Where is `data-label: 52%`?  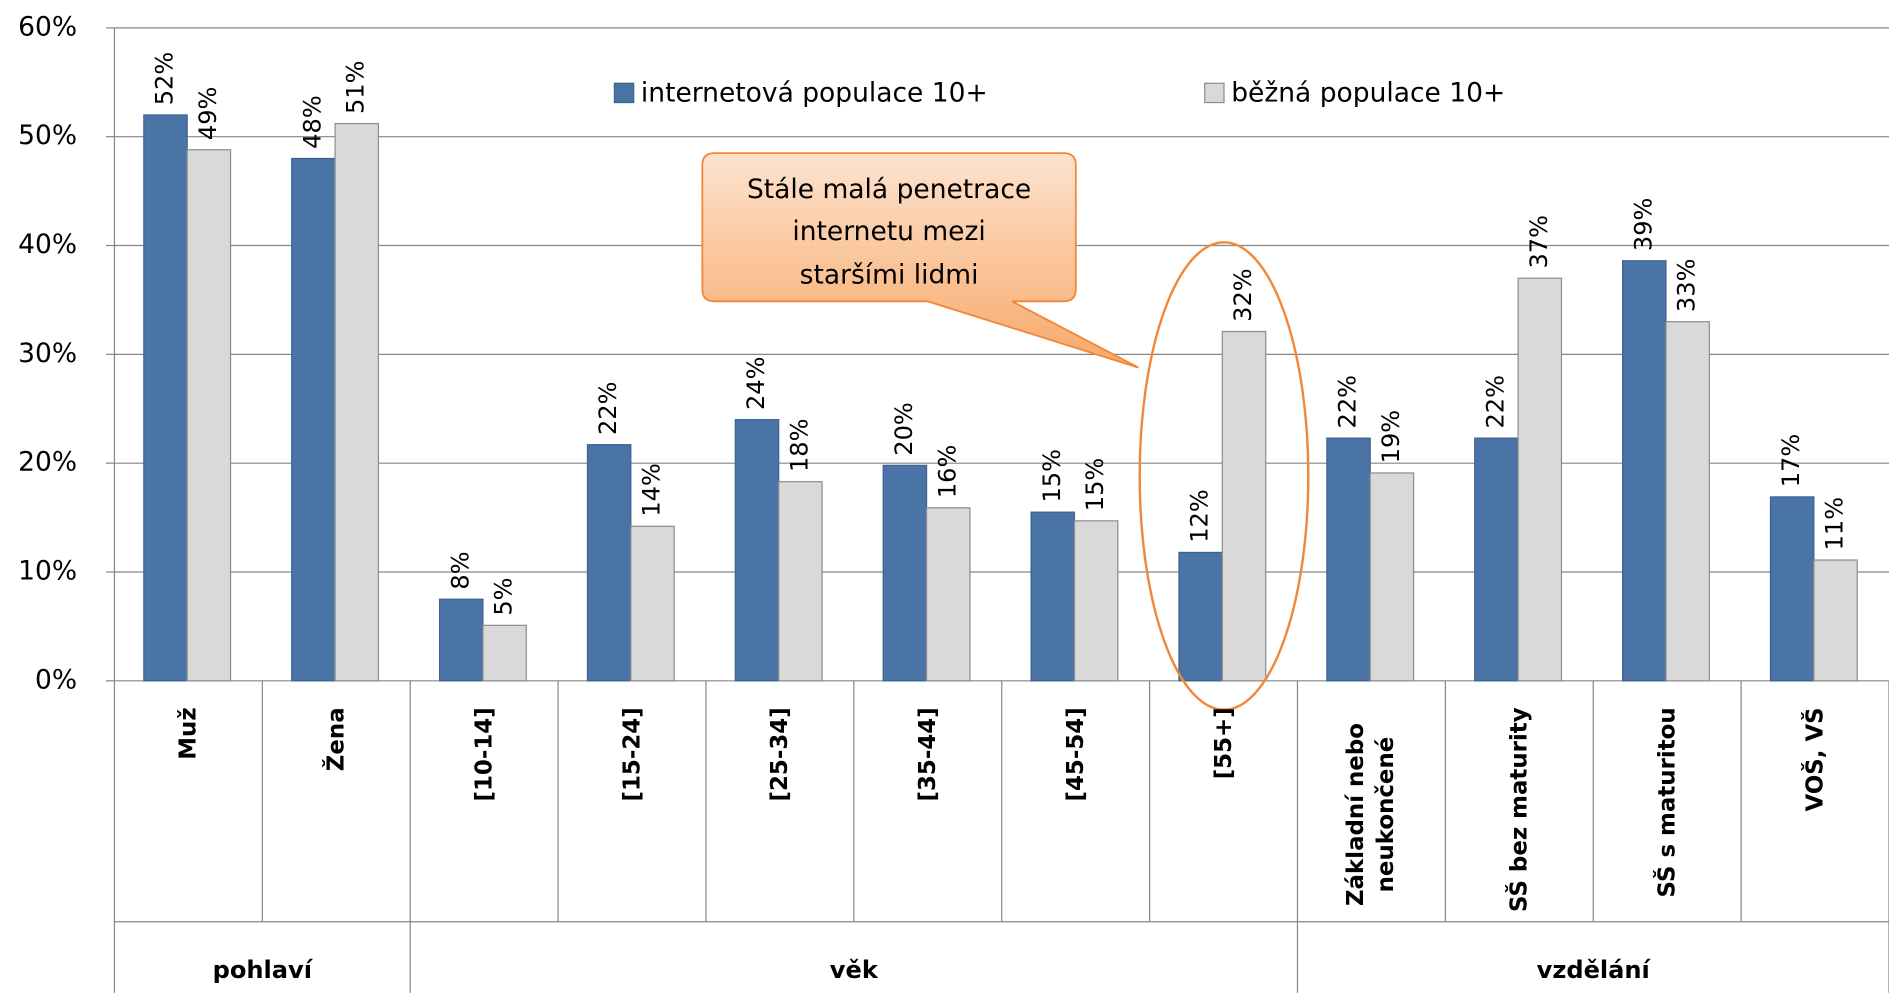
data-label: 52% is located at coordinates (164, 79).